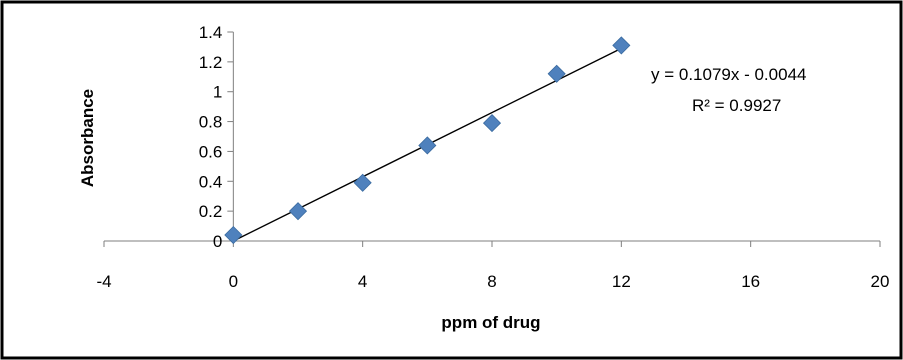 The image size is (903, 360). What do you see at coordinates (87, 138) in the screenshot?
I see `y-axis-title: Absorbance` at bounding box center [87, 138].